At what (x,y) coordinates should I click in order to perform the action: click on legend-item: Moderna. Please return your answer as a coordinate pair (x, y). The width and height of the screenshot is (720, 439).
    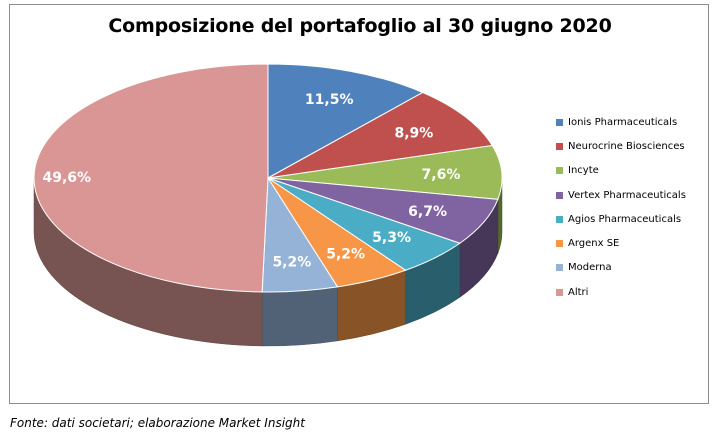
    Looking at the image, I should click on (621, 268).